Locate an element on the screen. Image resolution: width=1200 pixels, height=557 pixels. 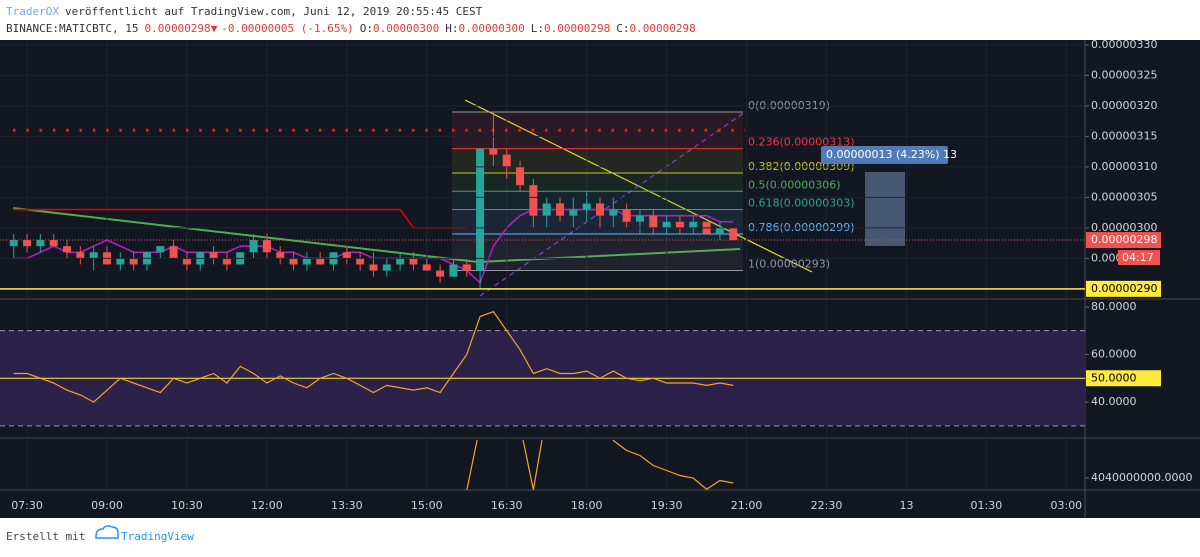
brand-logo is located at coordinates (107, 532).